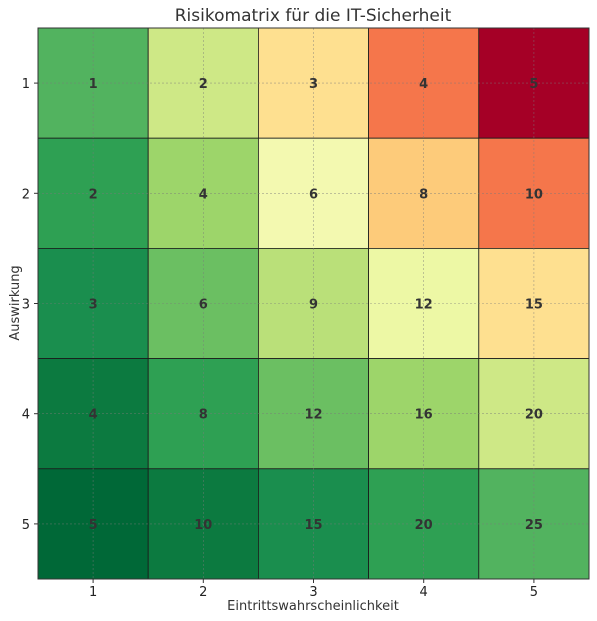 The width and height of the screenshot is (597, 621). What do you see at coordinates (203, 592) in the screenshot?
I see `x-tick-label: 2` at bounding box center [203, 592].